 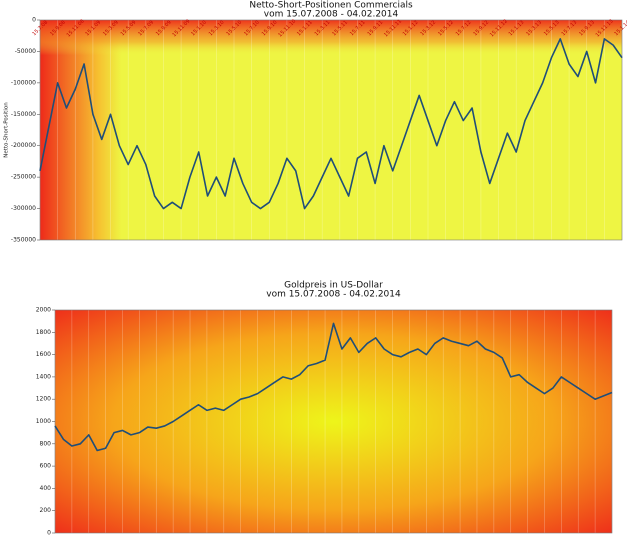 What do you see at coordinates (23, 145) in the screenshot?
I see `y-tick-label: -200000` at bounding box center [23, 145].